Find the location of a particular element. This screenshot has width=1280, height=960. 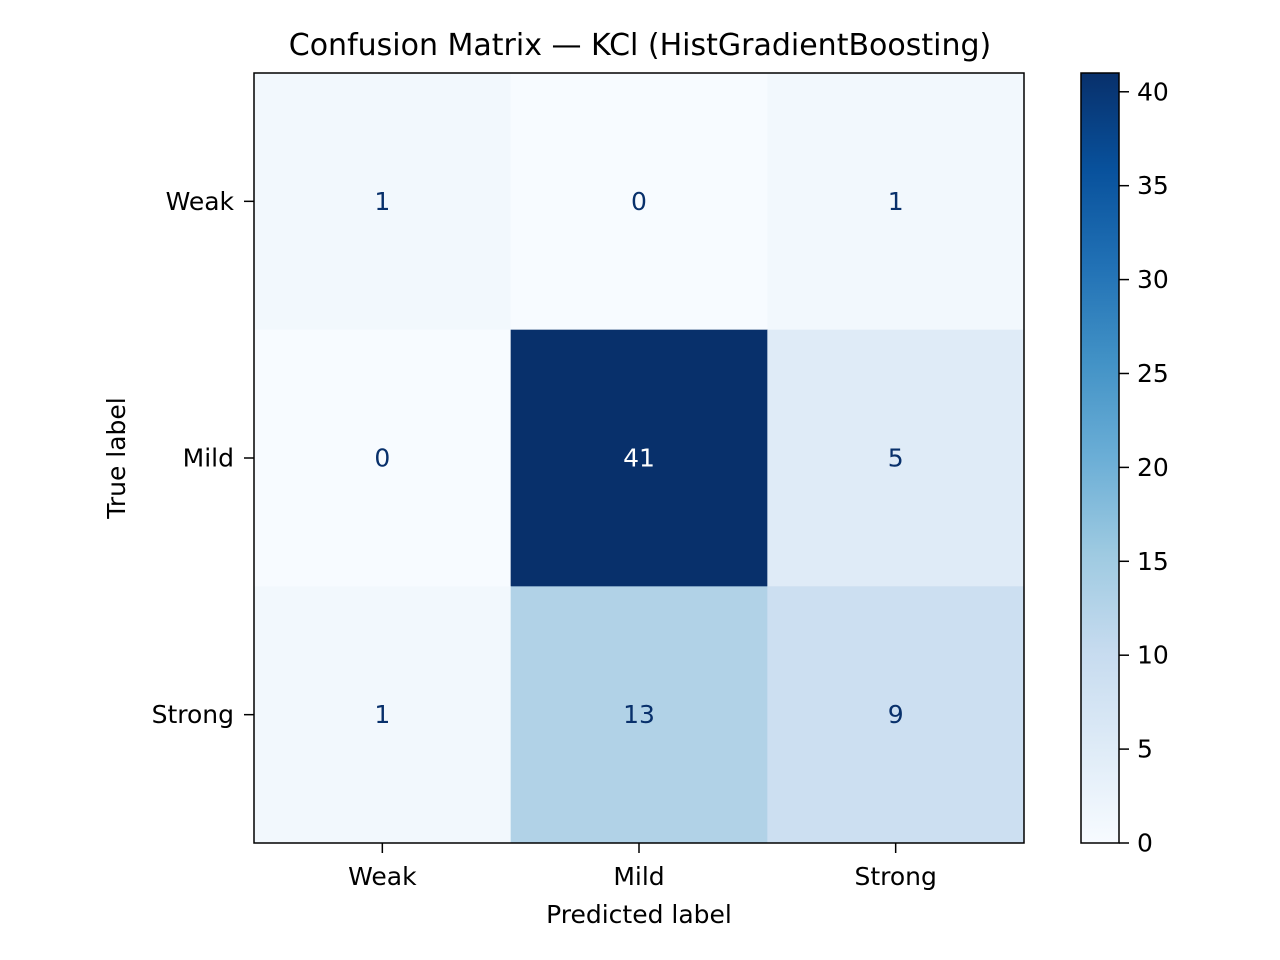

colorbar-tick-label: 10 is located at coordinates (1153, 655).